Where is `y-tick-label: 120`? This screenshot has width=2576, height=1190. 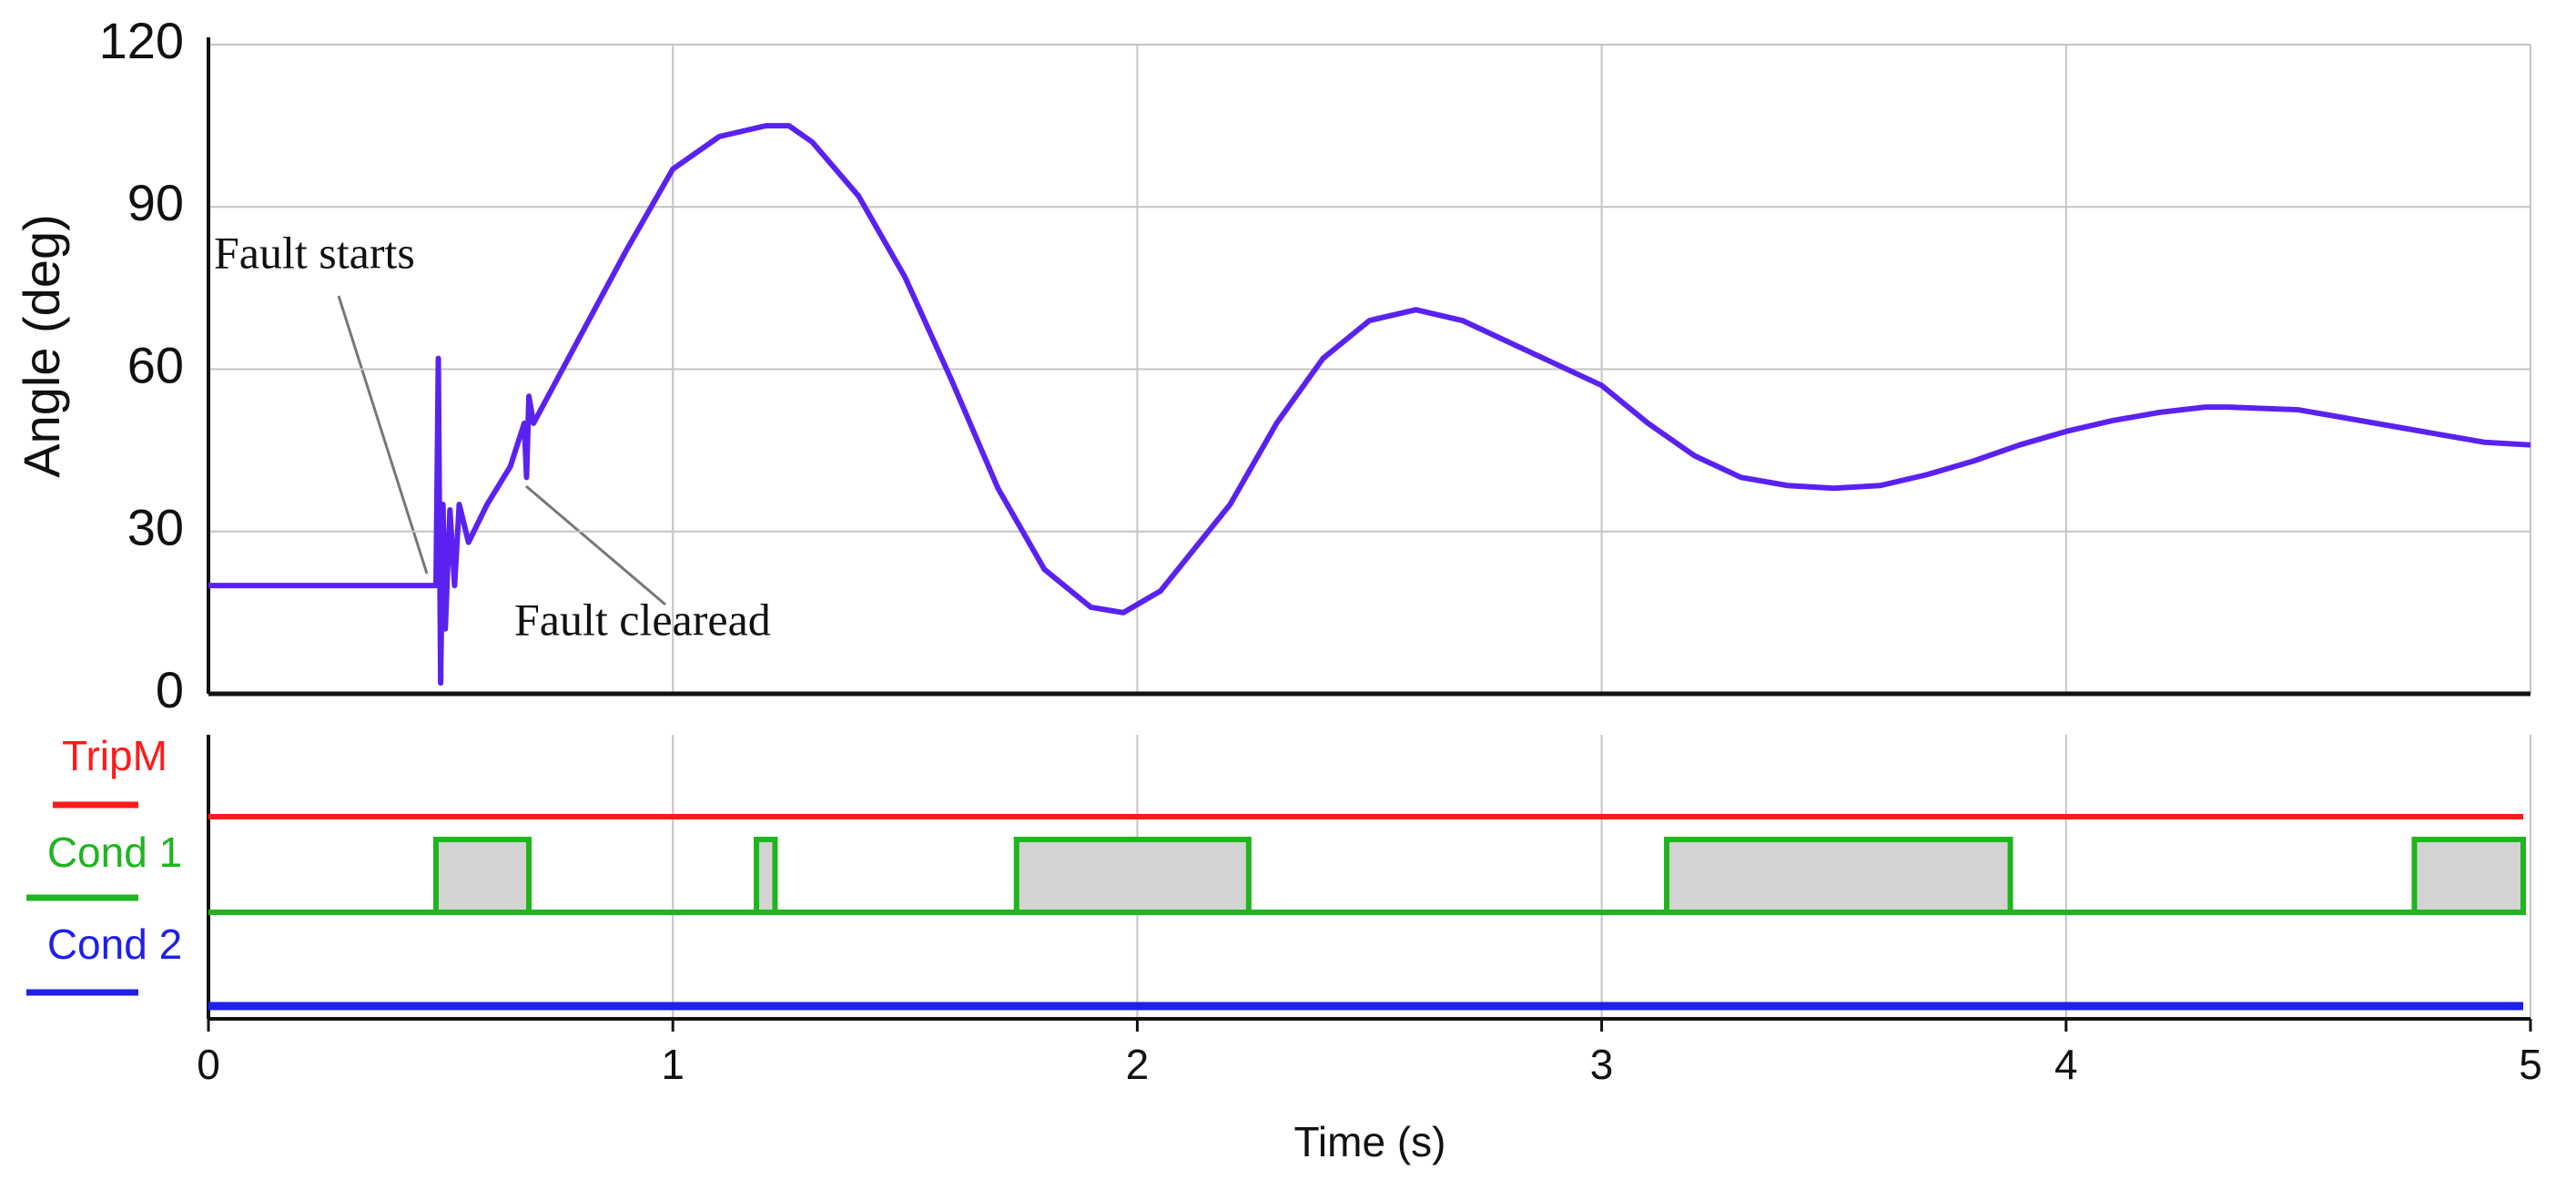 y-tick-label: 120 is located at coordinates (141, 41).